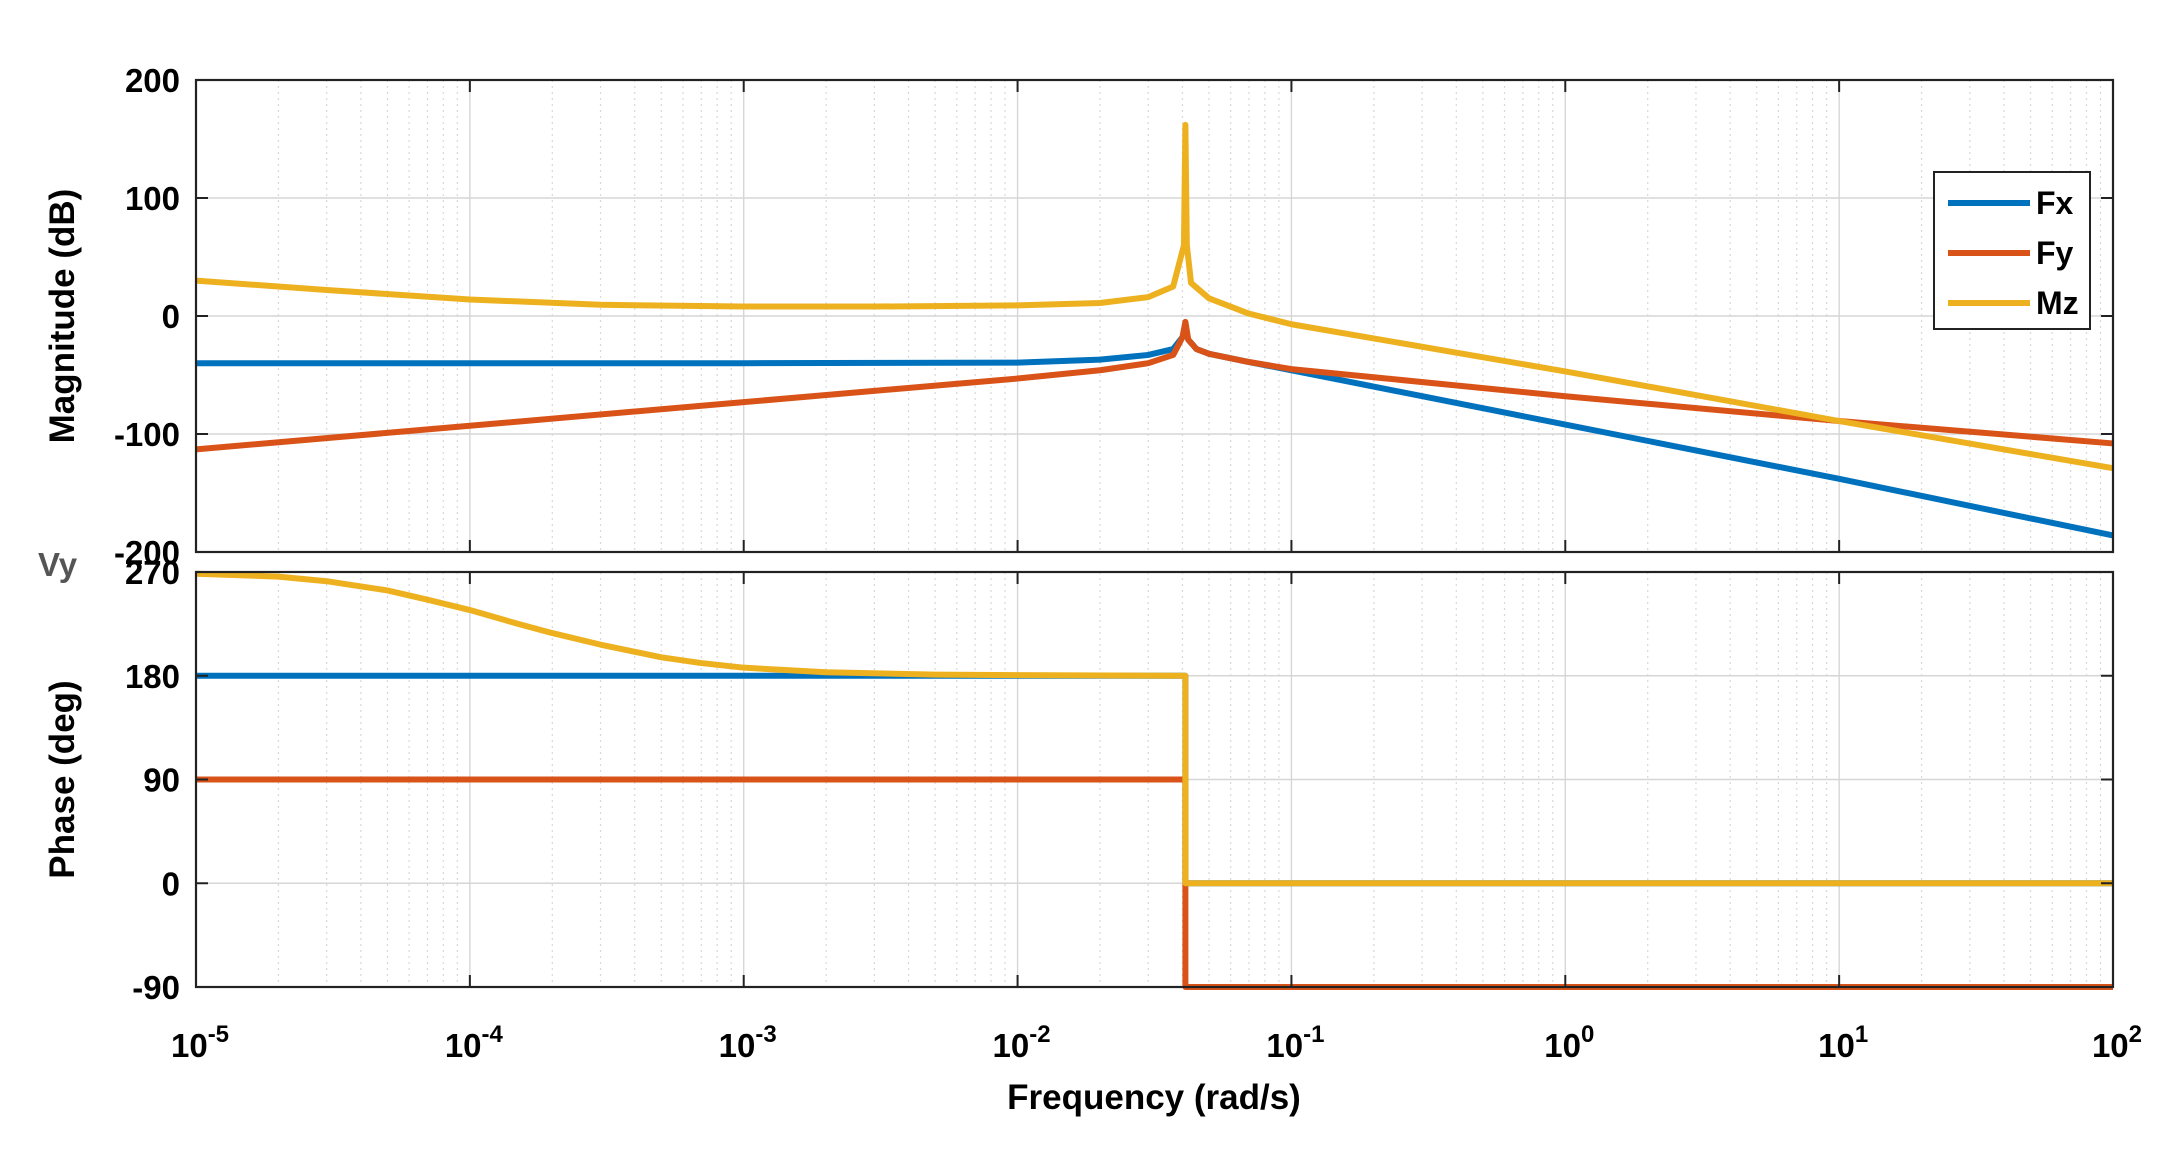 This screenshot has width=2176, height=1150. What do you see at coordinates (2055, 203) in the screenshot?
I see `legend-label-fx: Fx` at bounding box center [2055, 203].